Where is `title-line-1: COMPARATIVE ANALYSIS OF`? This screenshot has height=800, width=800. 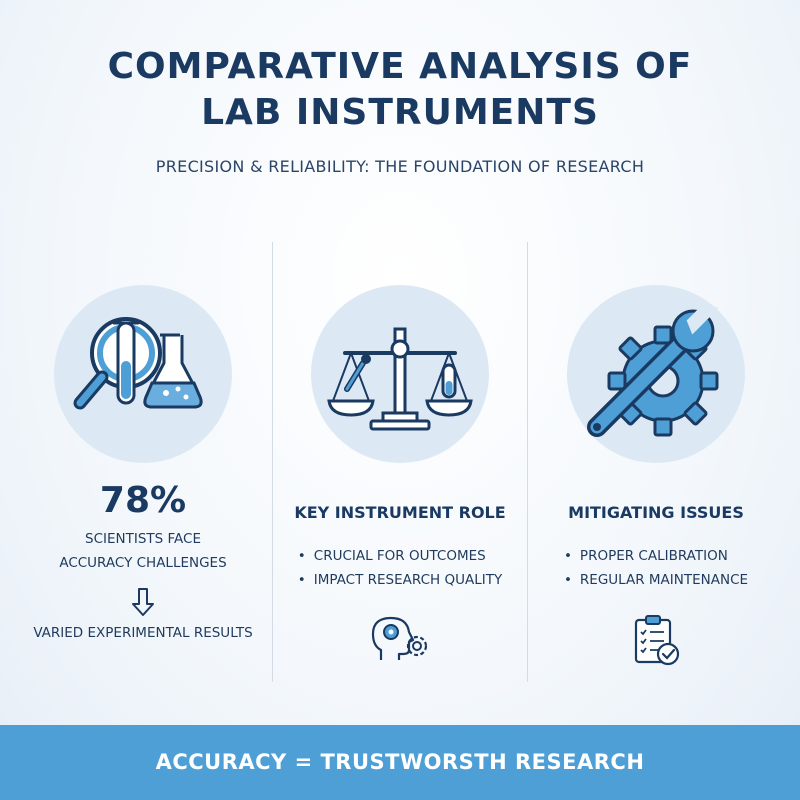
title-line-1: COMPARATIVE ANALYSIS OF is located at coordinates (400, 66).